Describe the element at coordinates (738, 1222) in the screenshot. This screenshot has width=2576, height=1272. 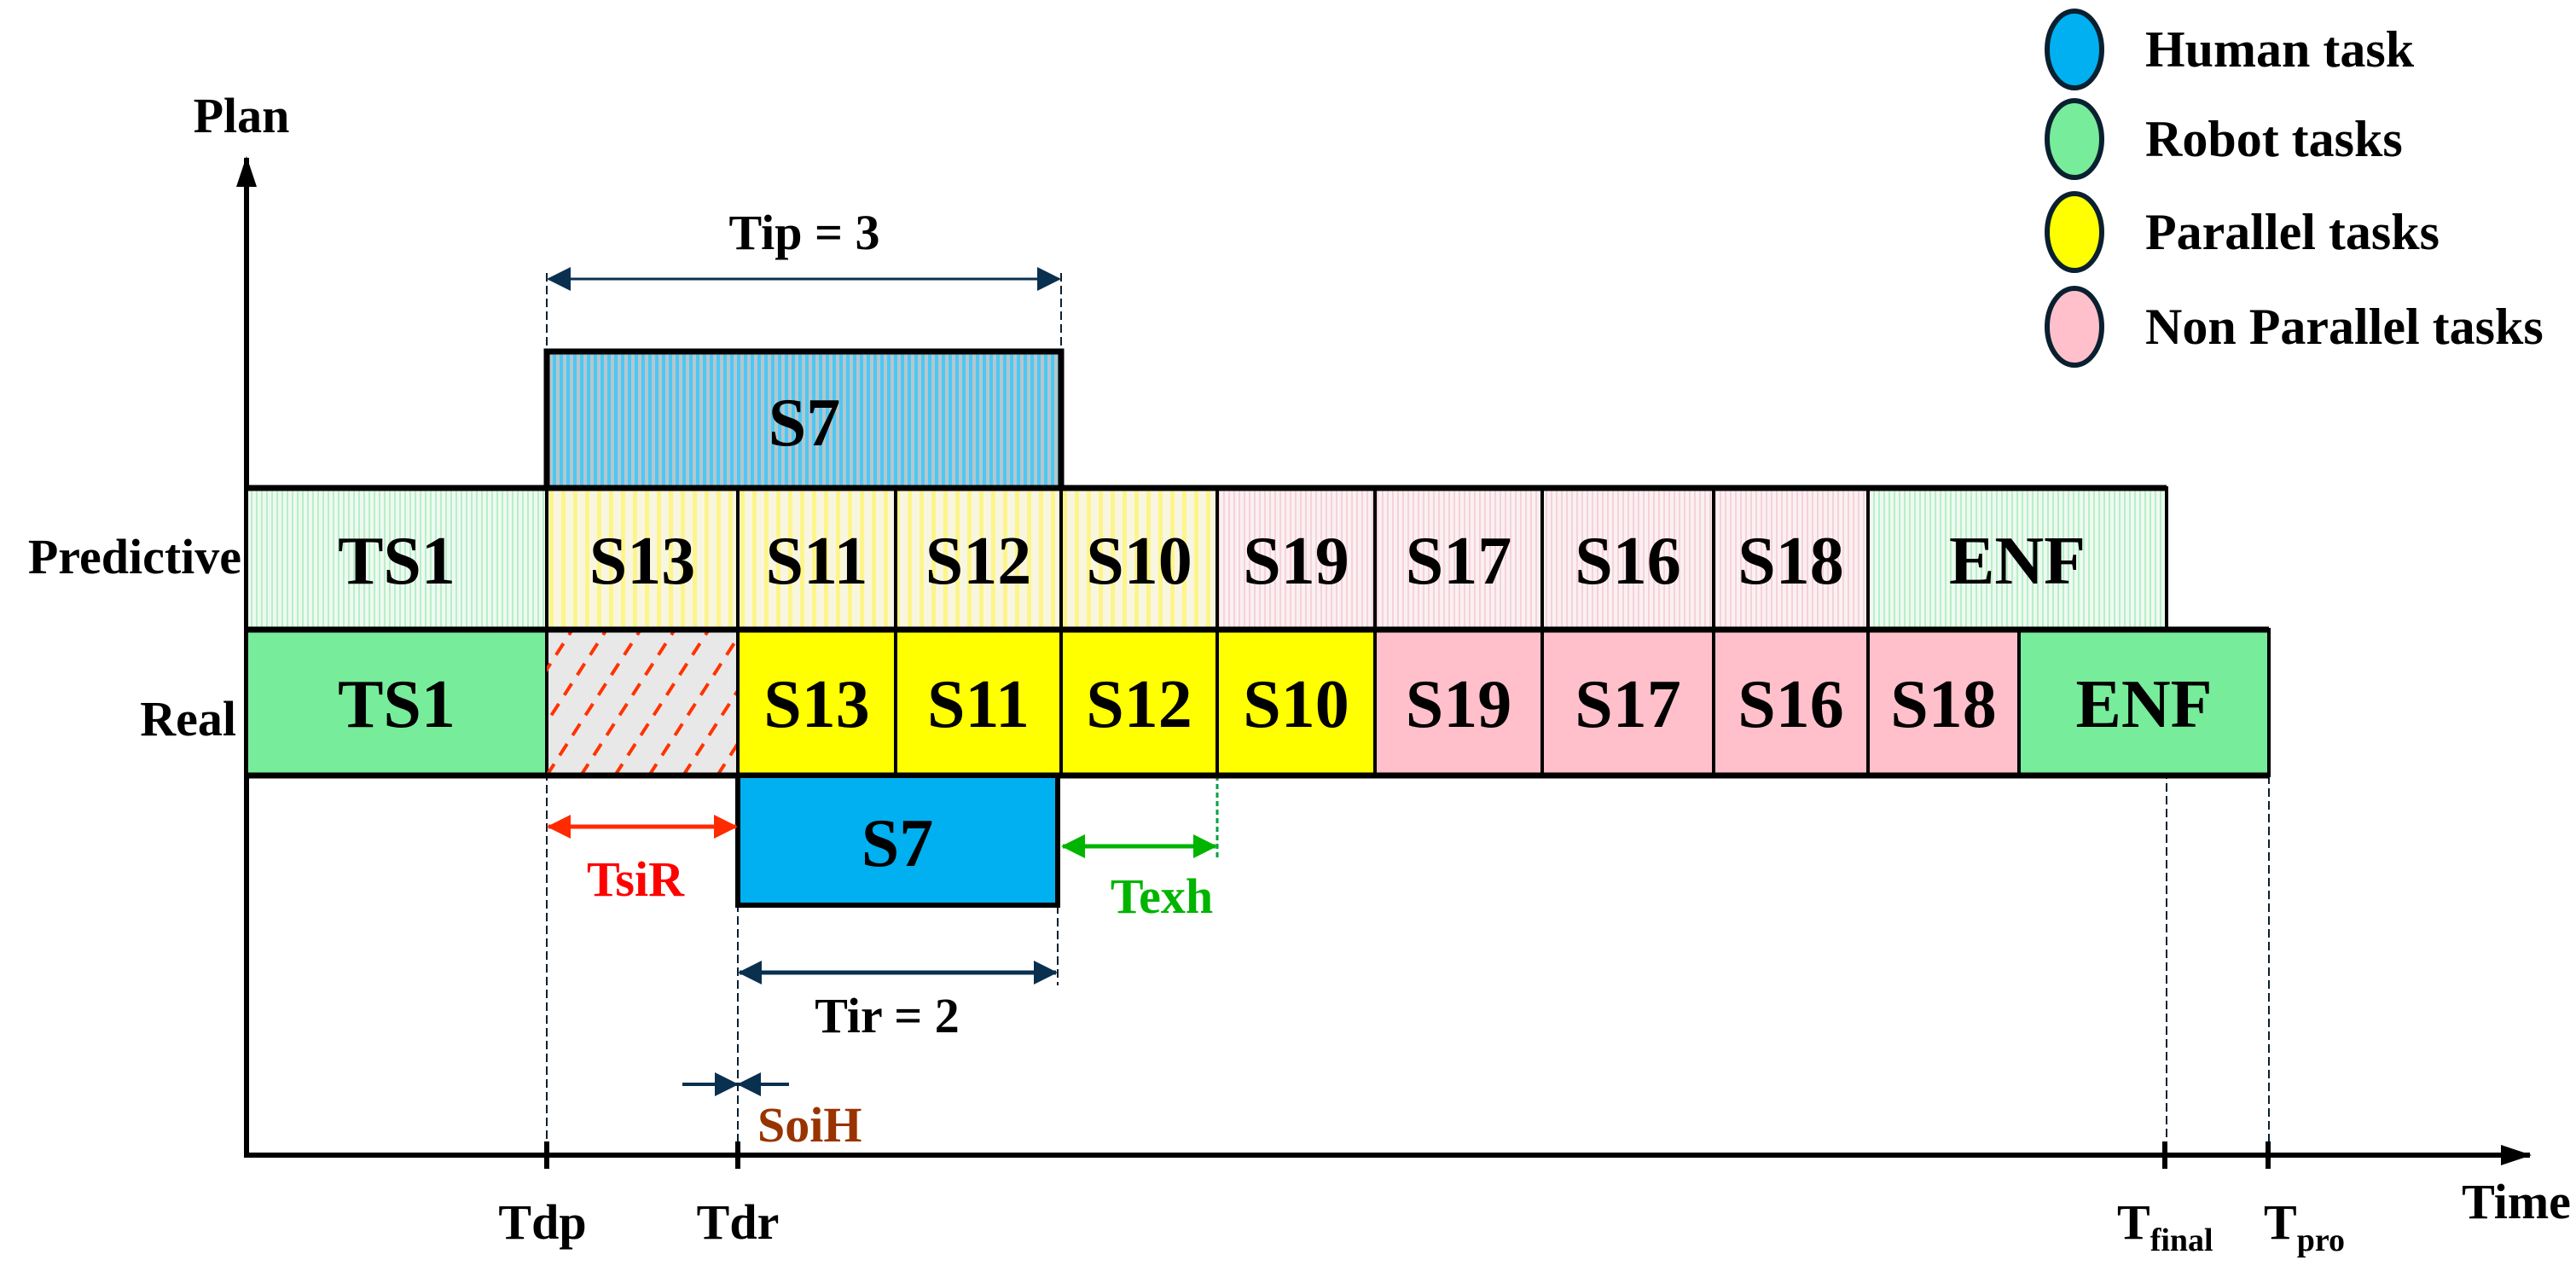
I see `tdr-label: Tdr` at that location.